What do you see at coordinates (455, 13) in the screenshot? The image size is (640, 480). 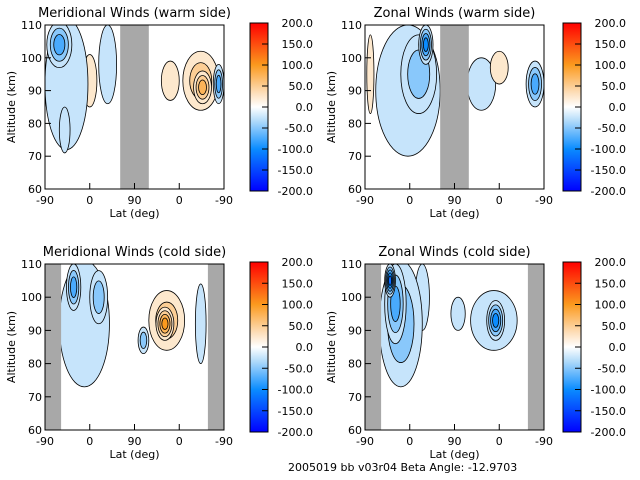 I see `panel-title: Zonal Winds (warm side)` at bounding box center [455, 13].